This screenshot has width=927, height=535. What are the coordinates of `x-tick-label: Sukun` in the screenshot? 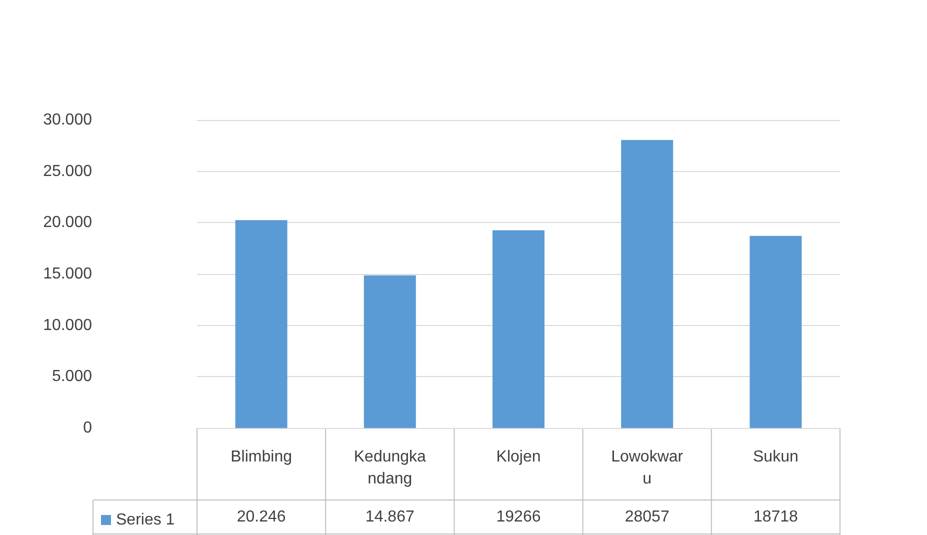 It's located at (775, 457).